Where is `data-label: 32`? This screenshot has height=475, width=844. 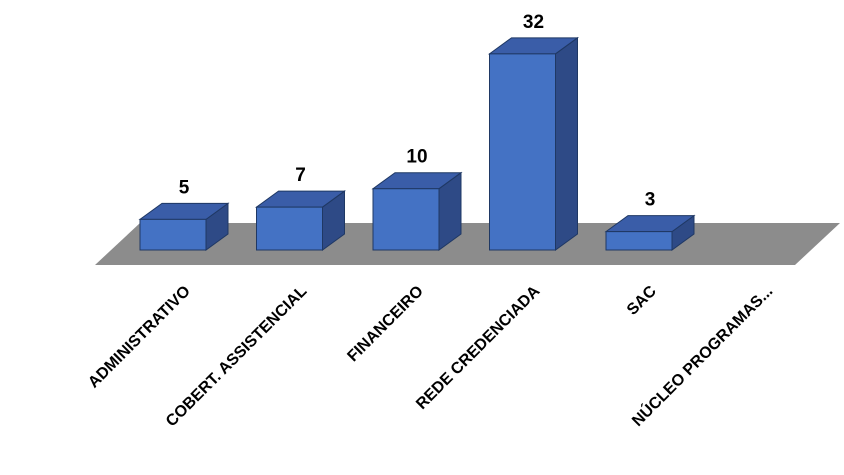 data-label: 32 is located at coordinates (533, 22).